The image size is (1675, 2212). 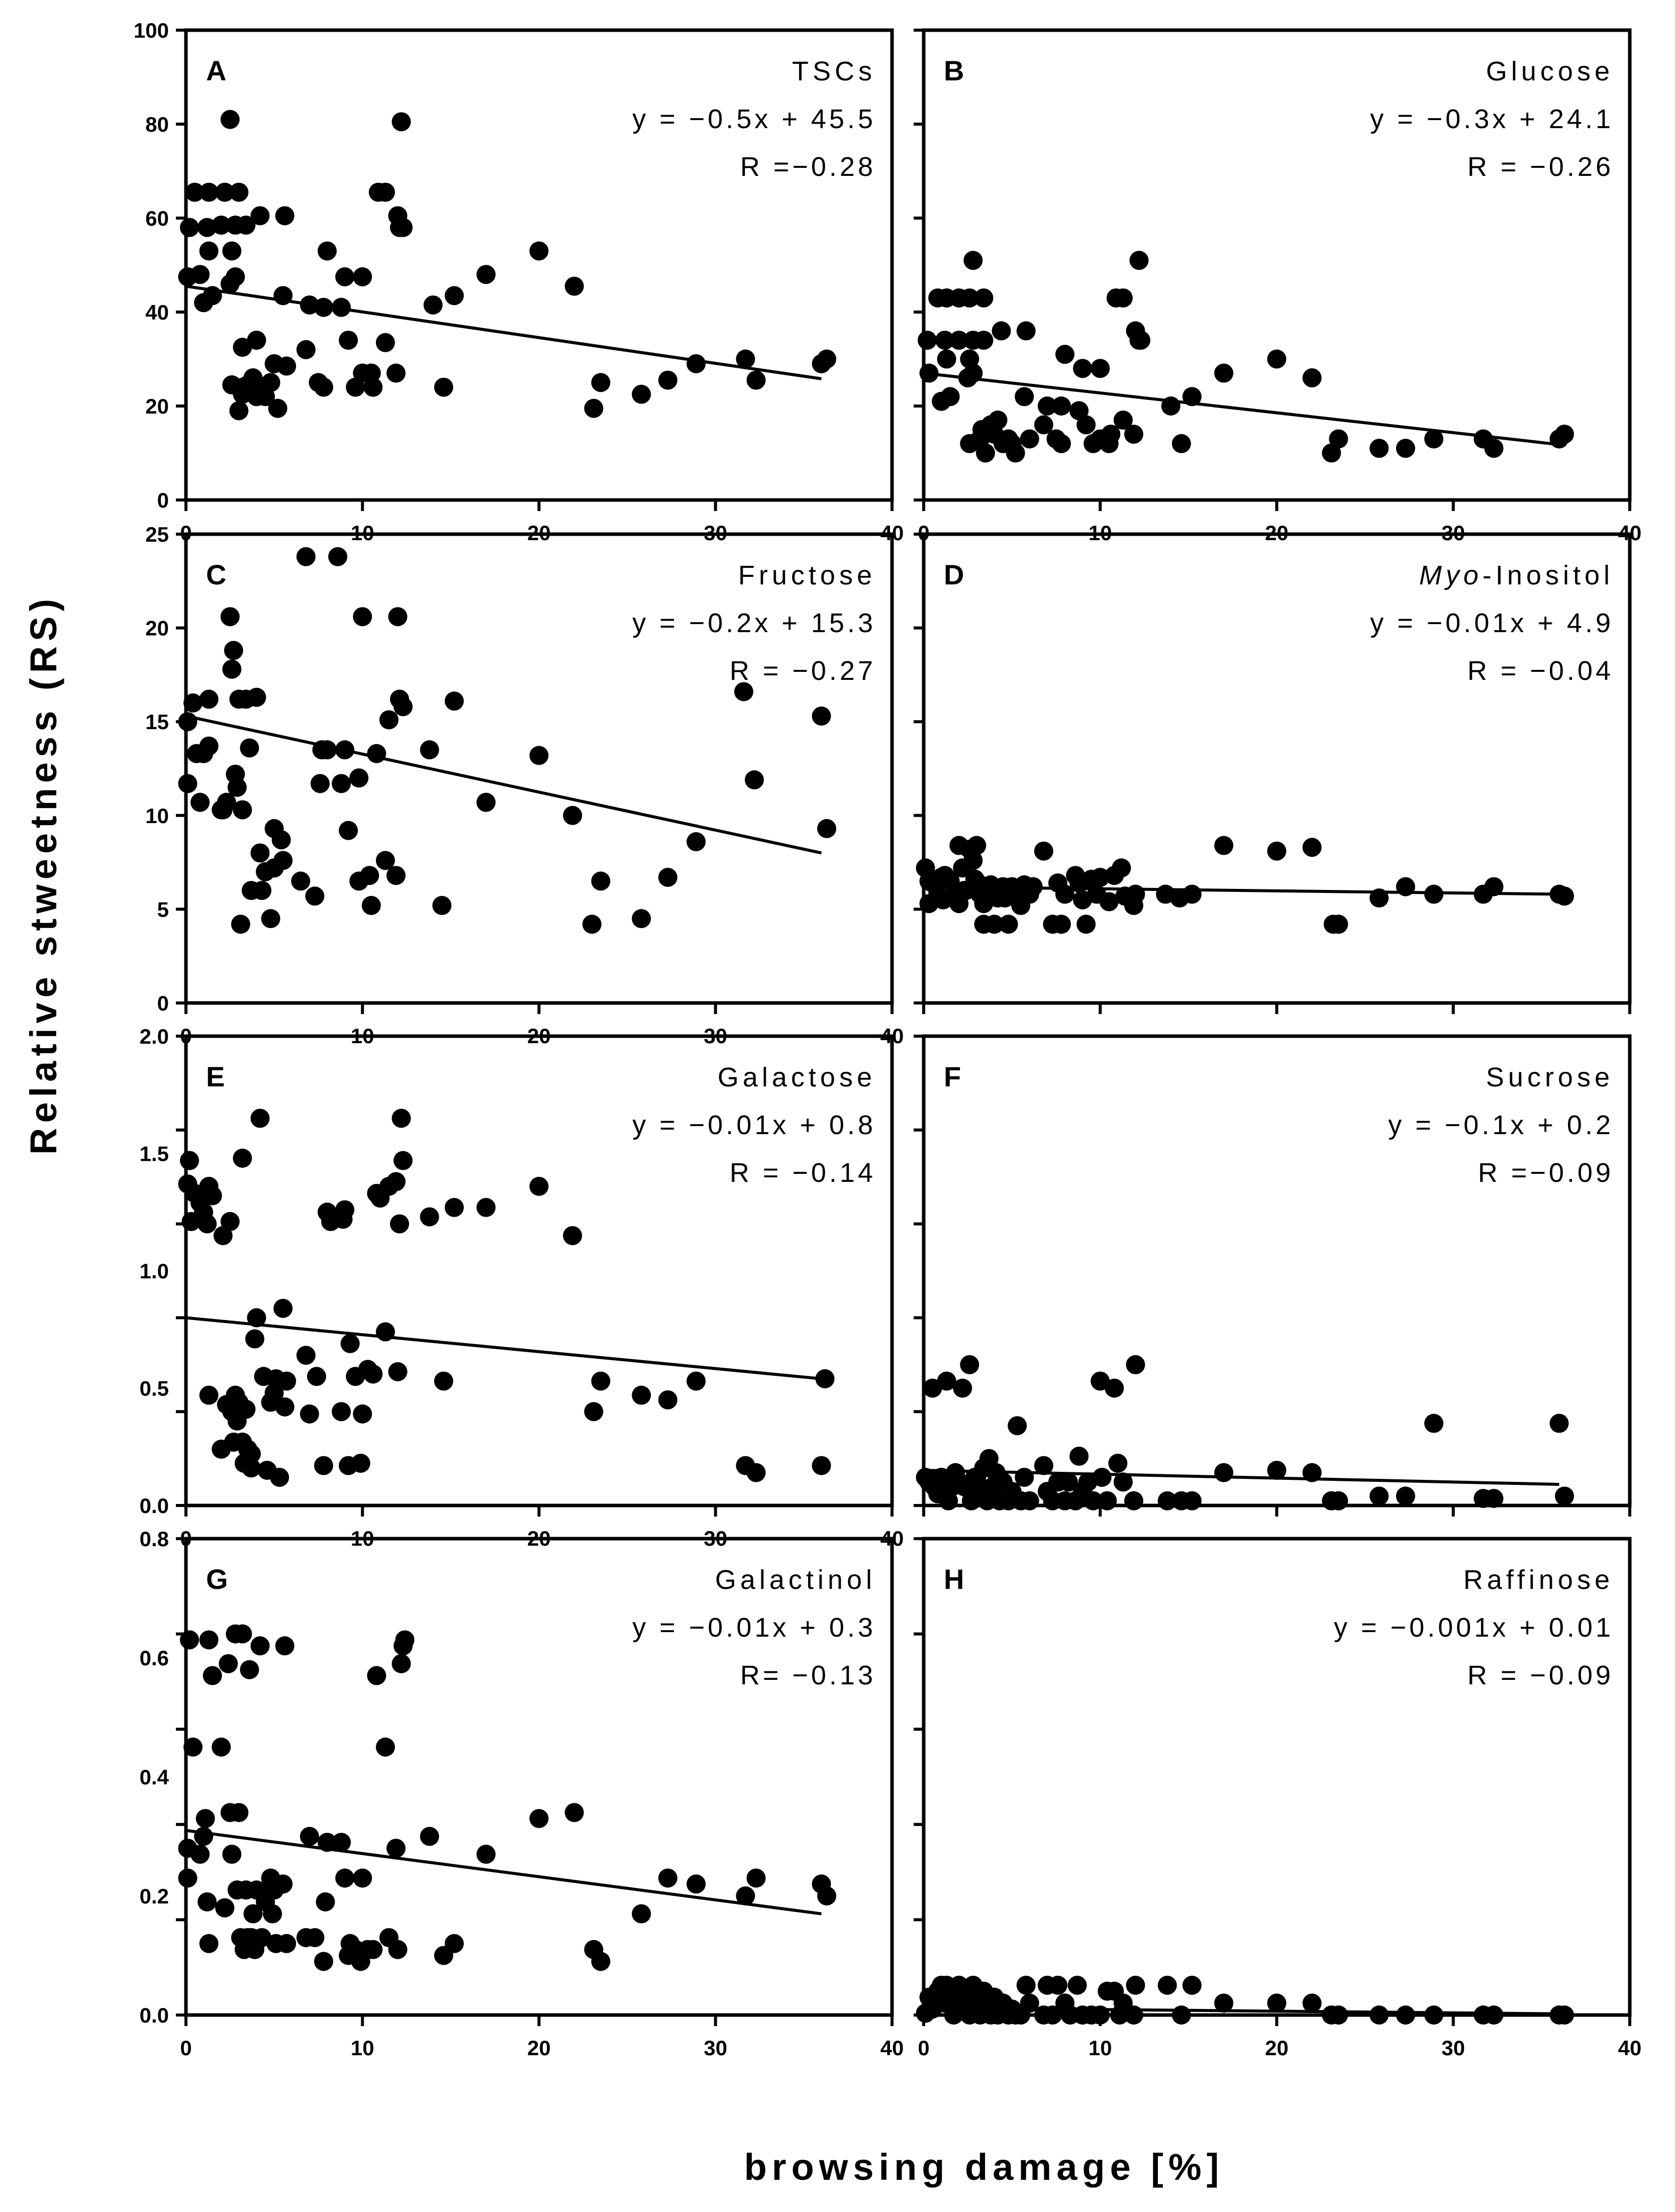 What do you see at coordinates (539, 265) in the screenshot?
I see `panel-a-frame` at bounding box center [539, 265].